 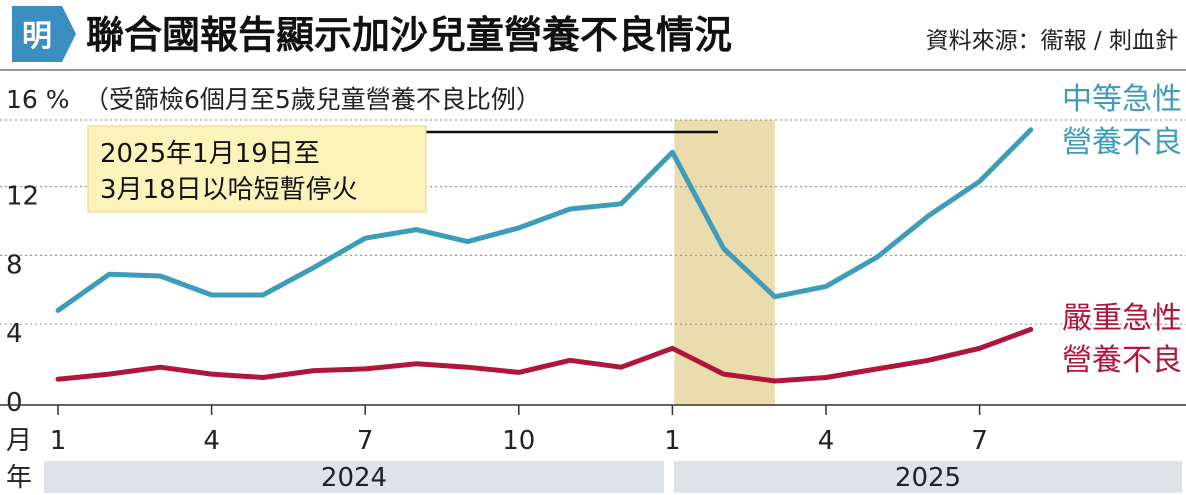 I want to click on y-axis-unit: 16 %, so click(x=38, y=99).